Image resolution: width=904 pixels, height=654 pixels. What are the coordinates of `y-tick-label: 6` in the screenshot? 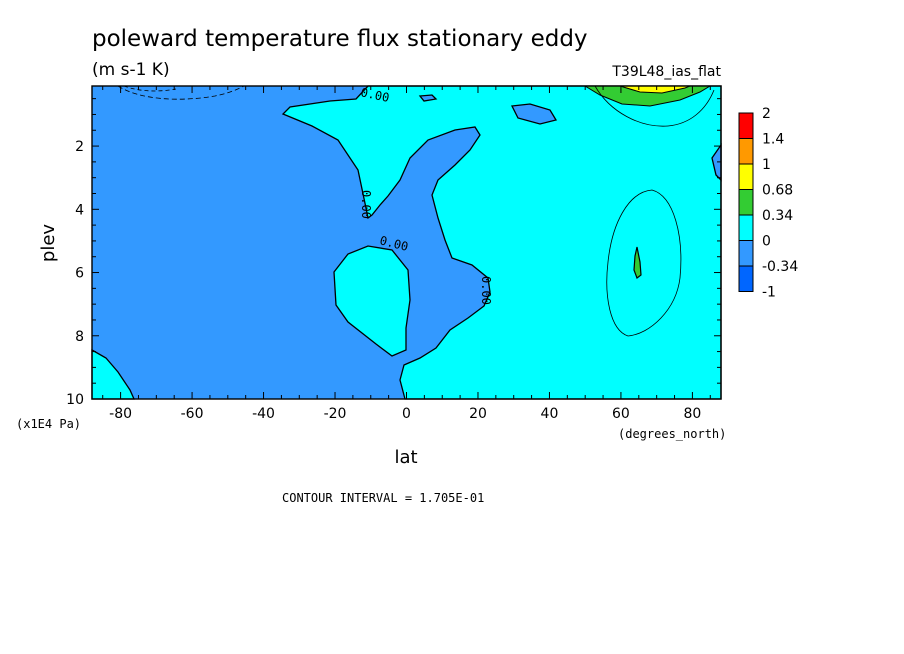 It's located at (79, 274).